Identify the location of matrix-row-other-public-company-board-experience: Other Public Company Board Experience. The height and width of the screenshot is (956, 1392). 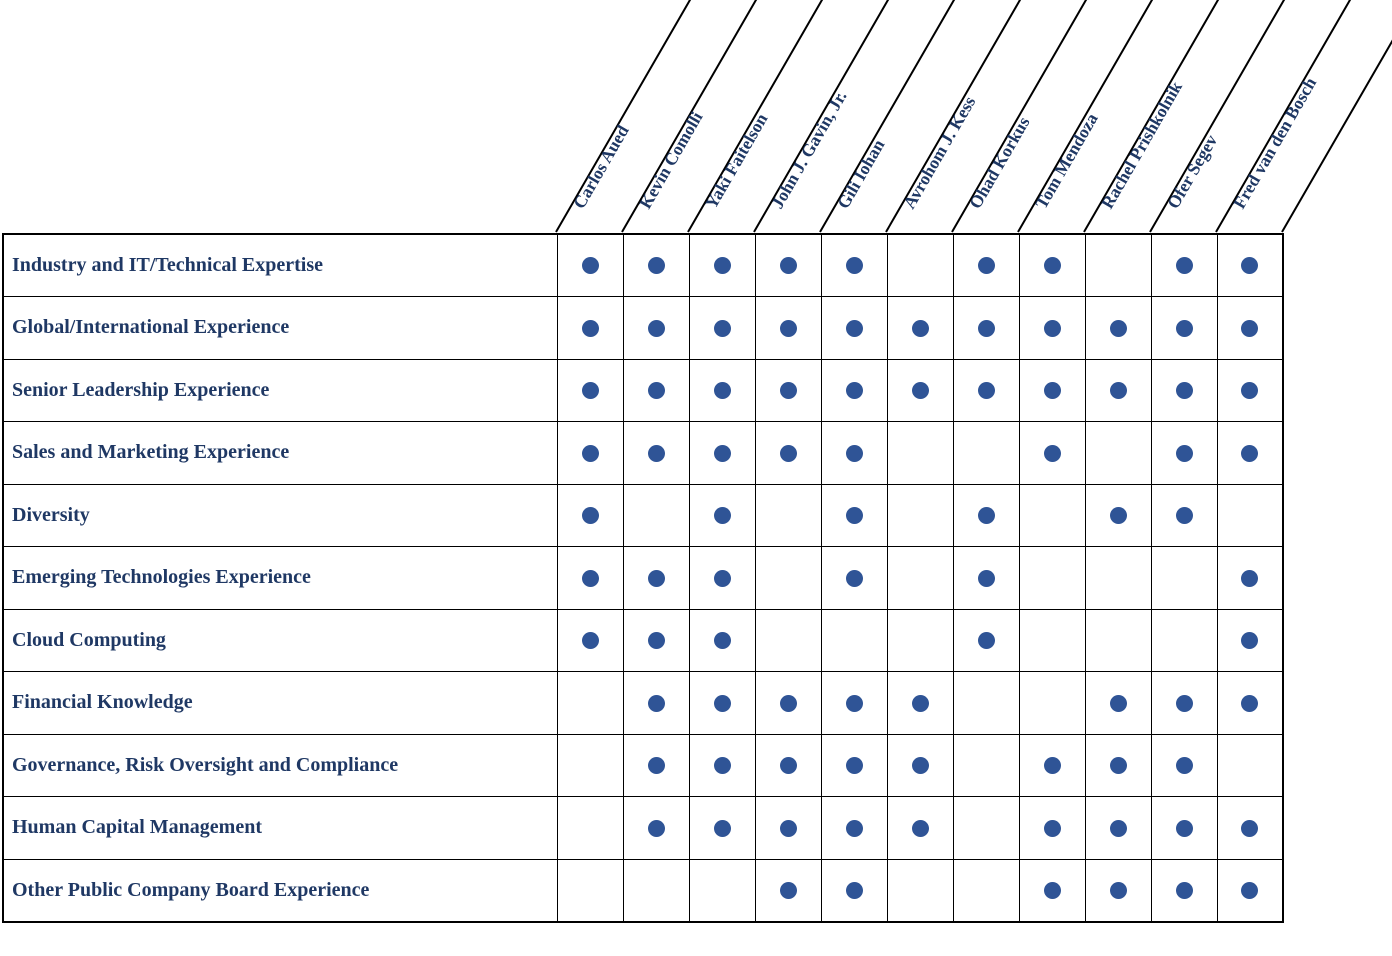
(643, 890).